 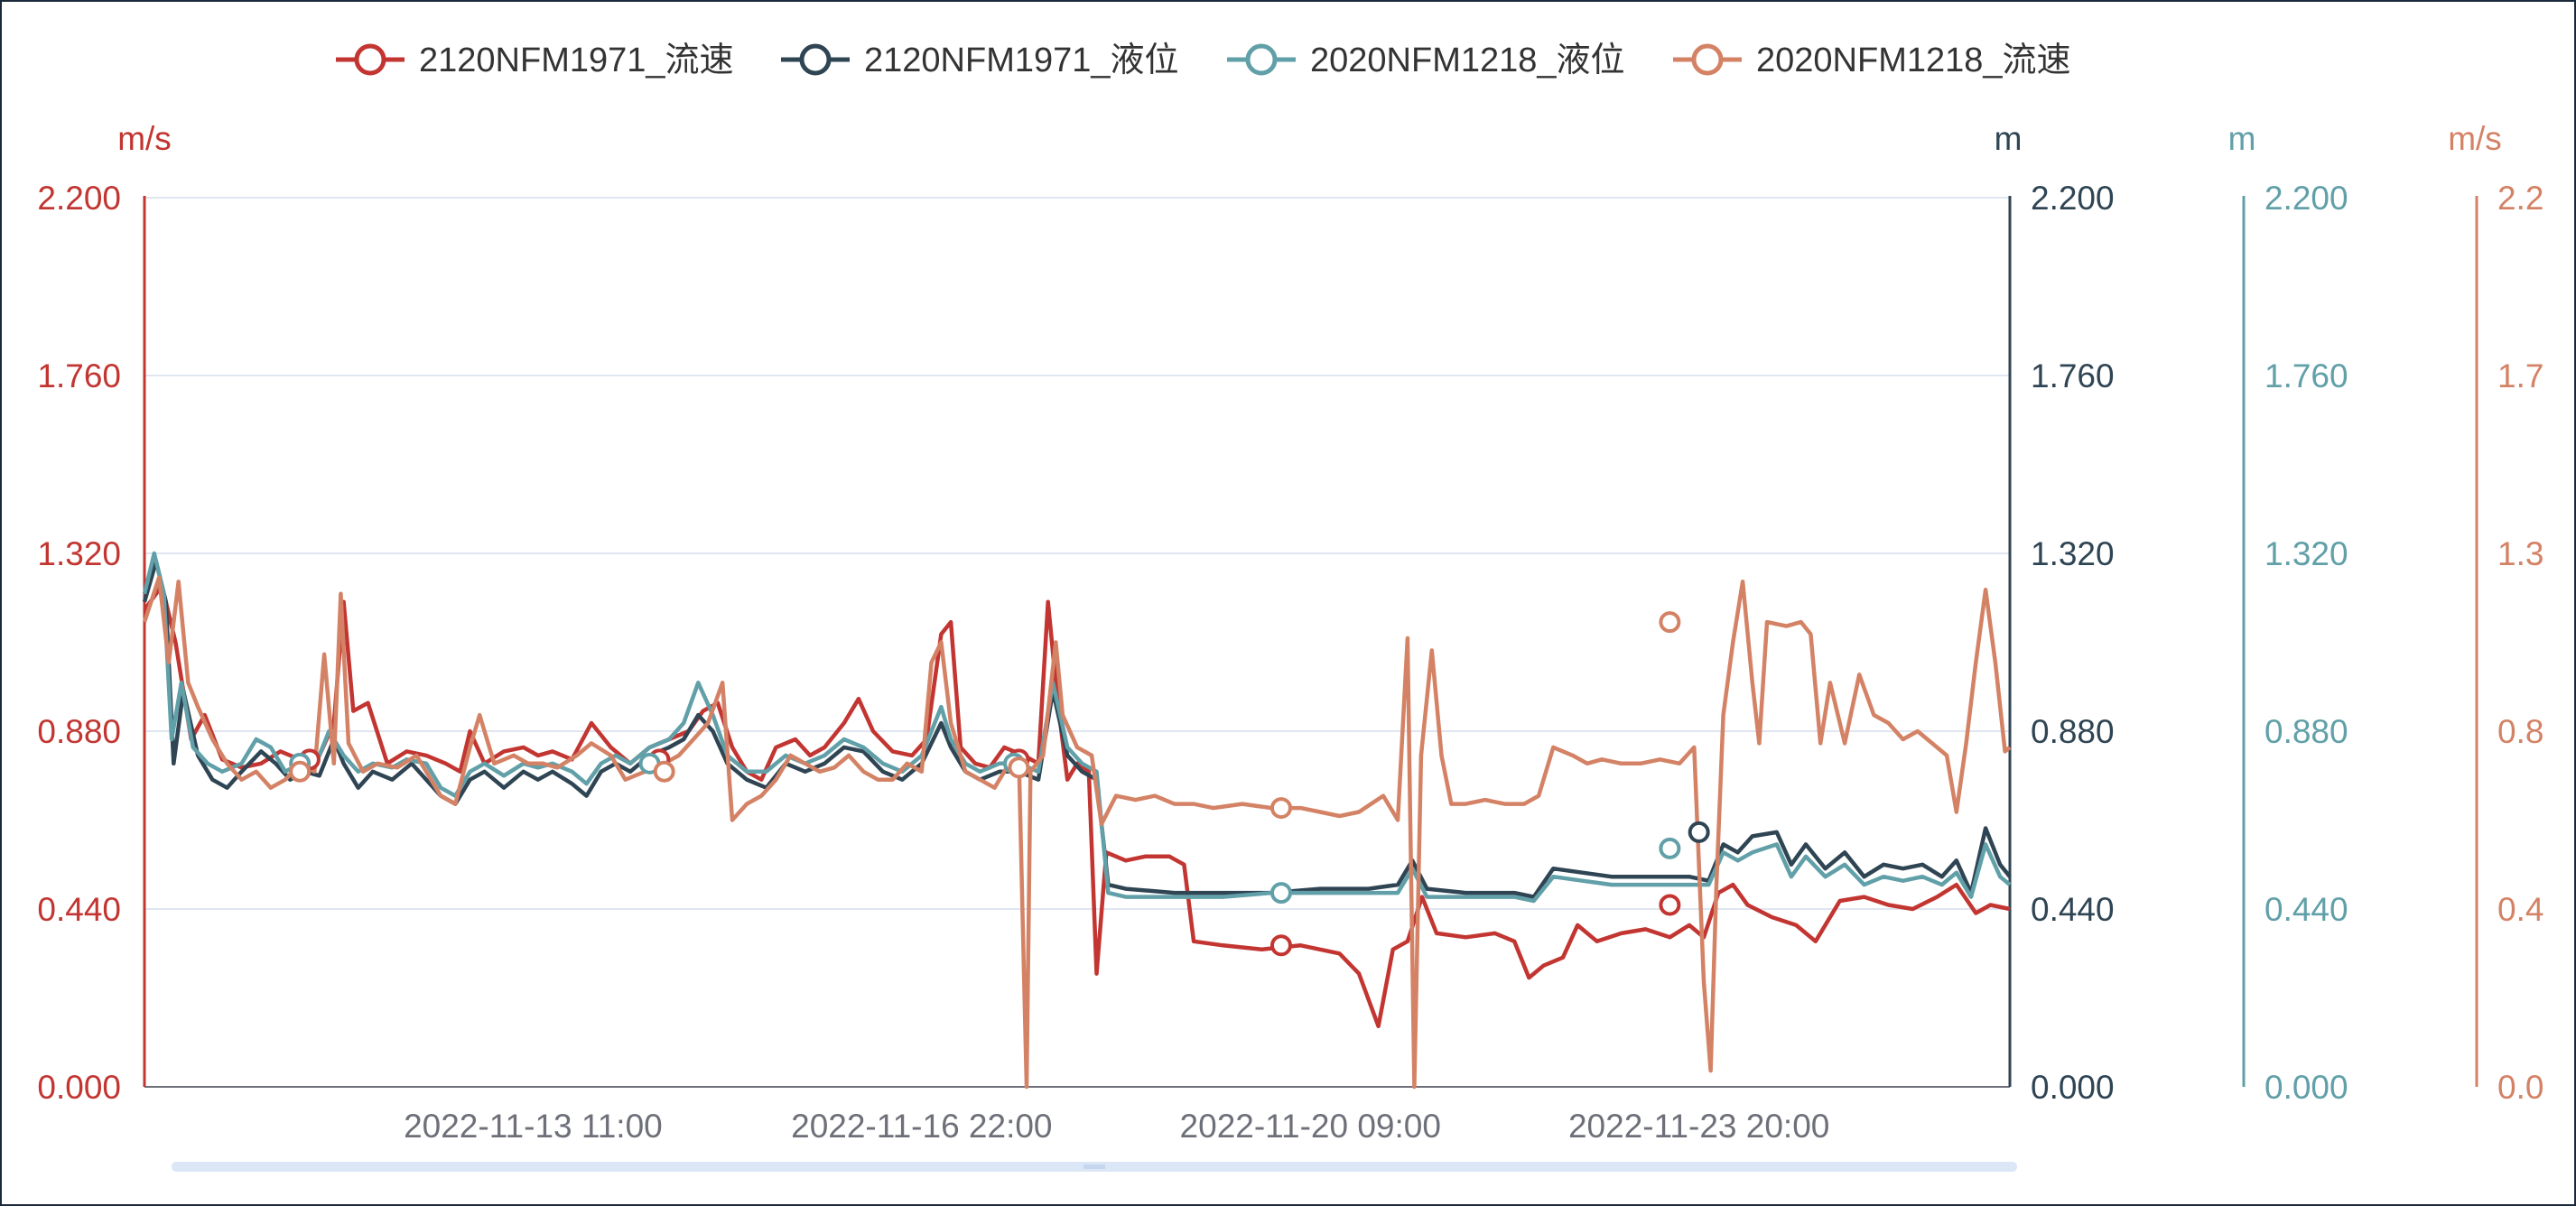 What do you see at coordinates (2520, 910) in the screenshot?
I see `y-tick-label: 0.4` at bounding box center [2520, 910].